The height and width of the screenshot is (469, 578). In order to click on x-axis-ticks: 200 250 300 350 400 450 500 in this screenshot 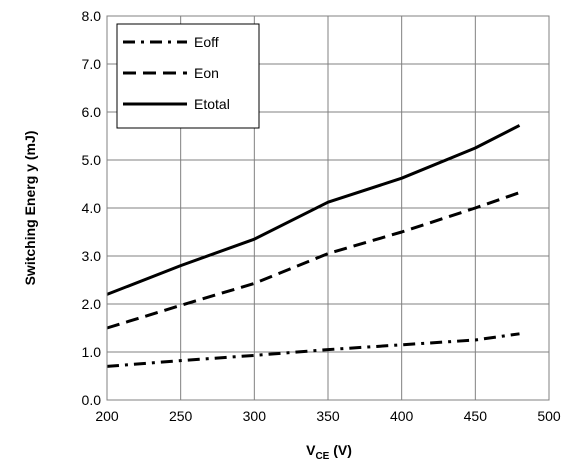, I will do `click(328, 416)`.